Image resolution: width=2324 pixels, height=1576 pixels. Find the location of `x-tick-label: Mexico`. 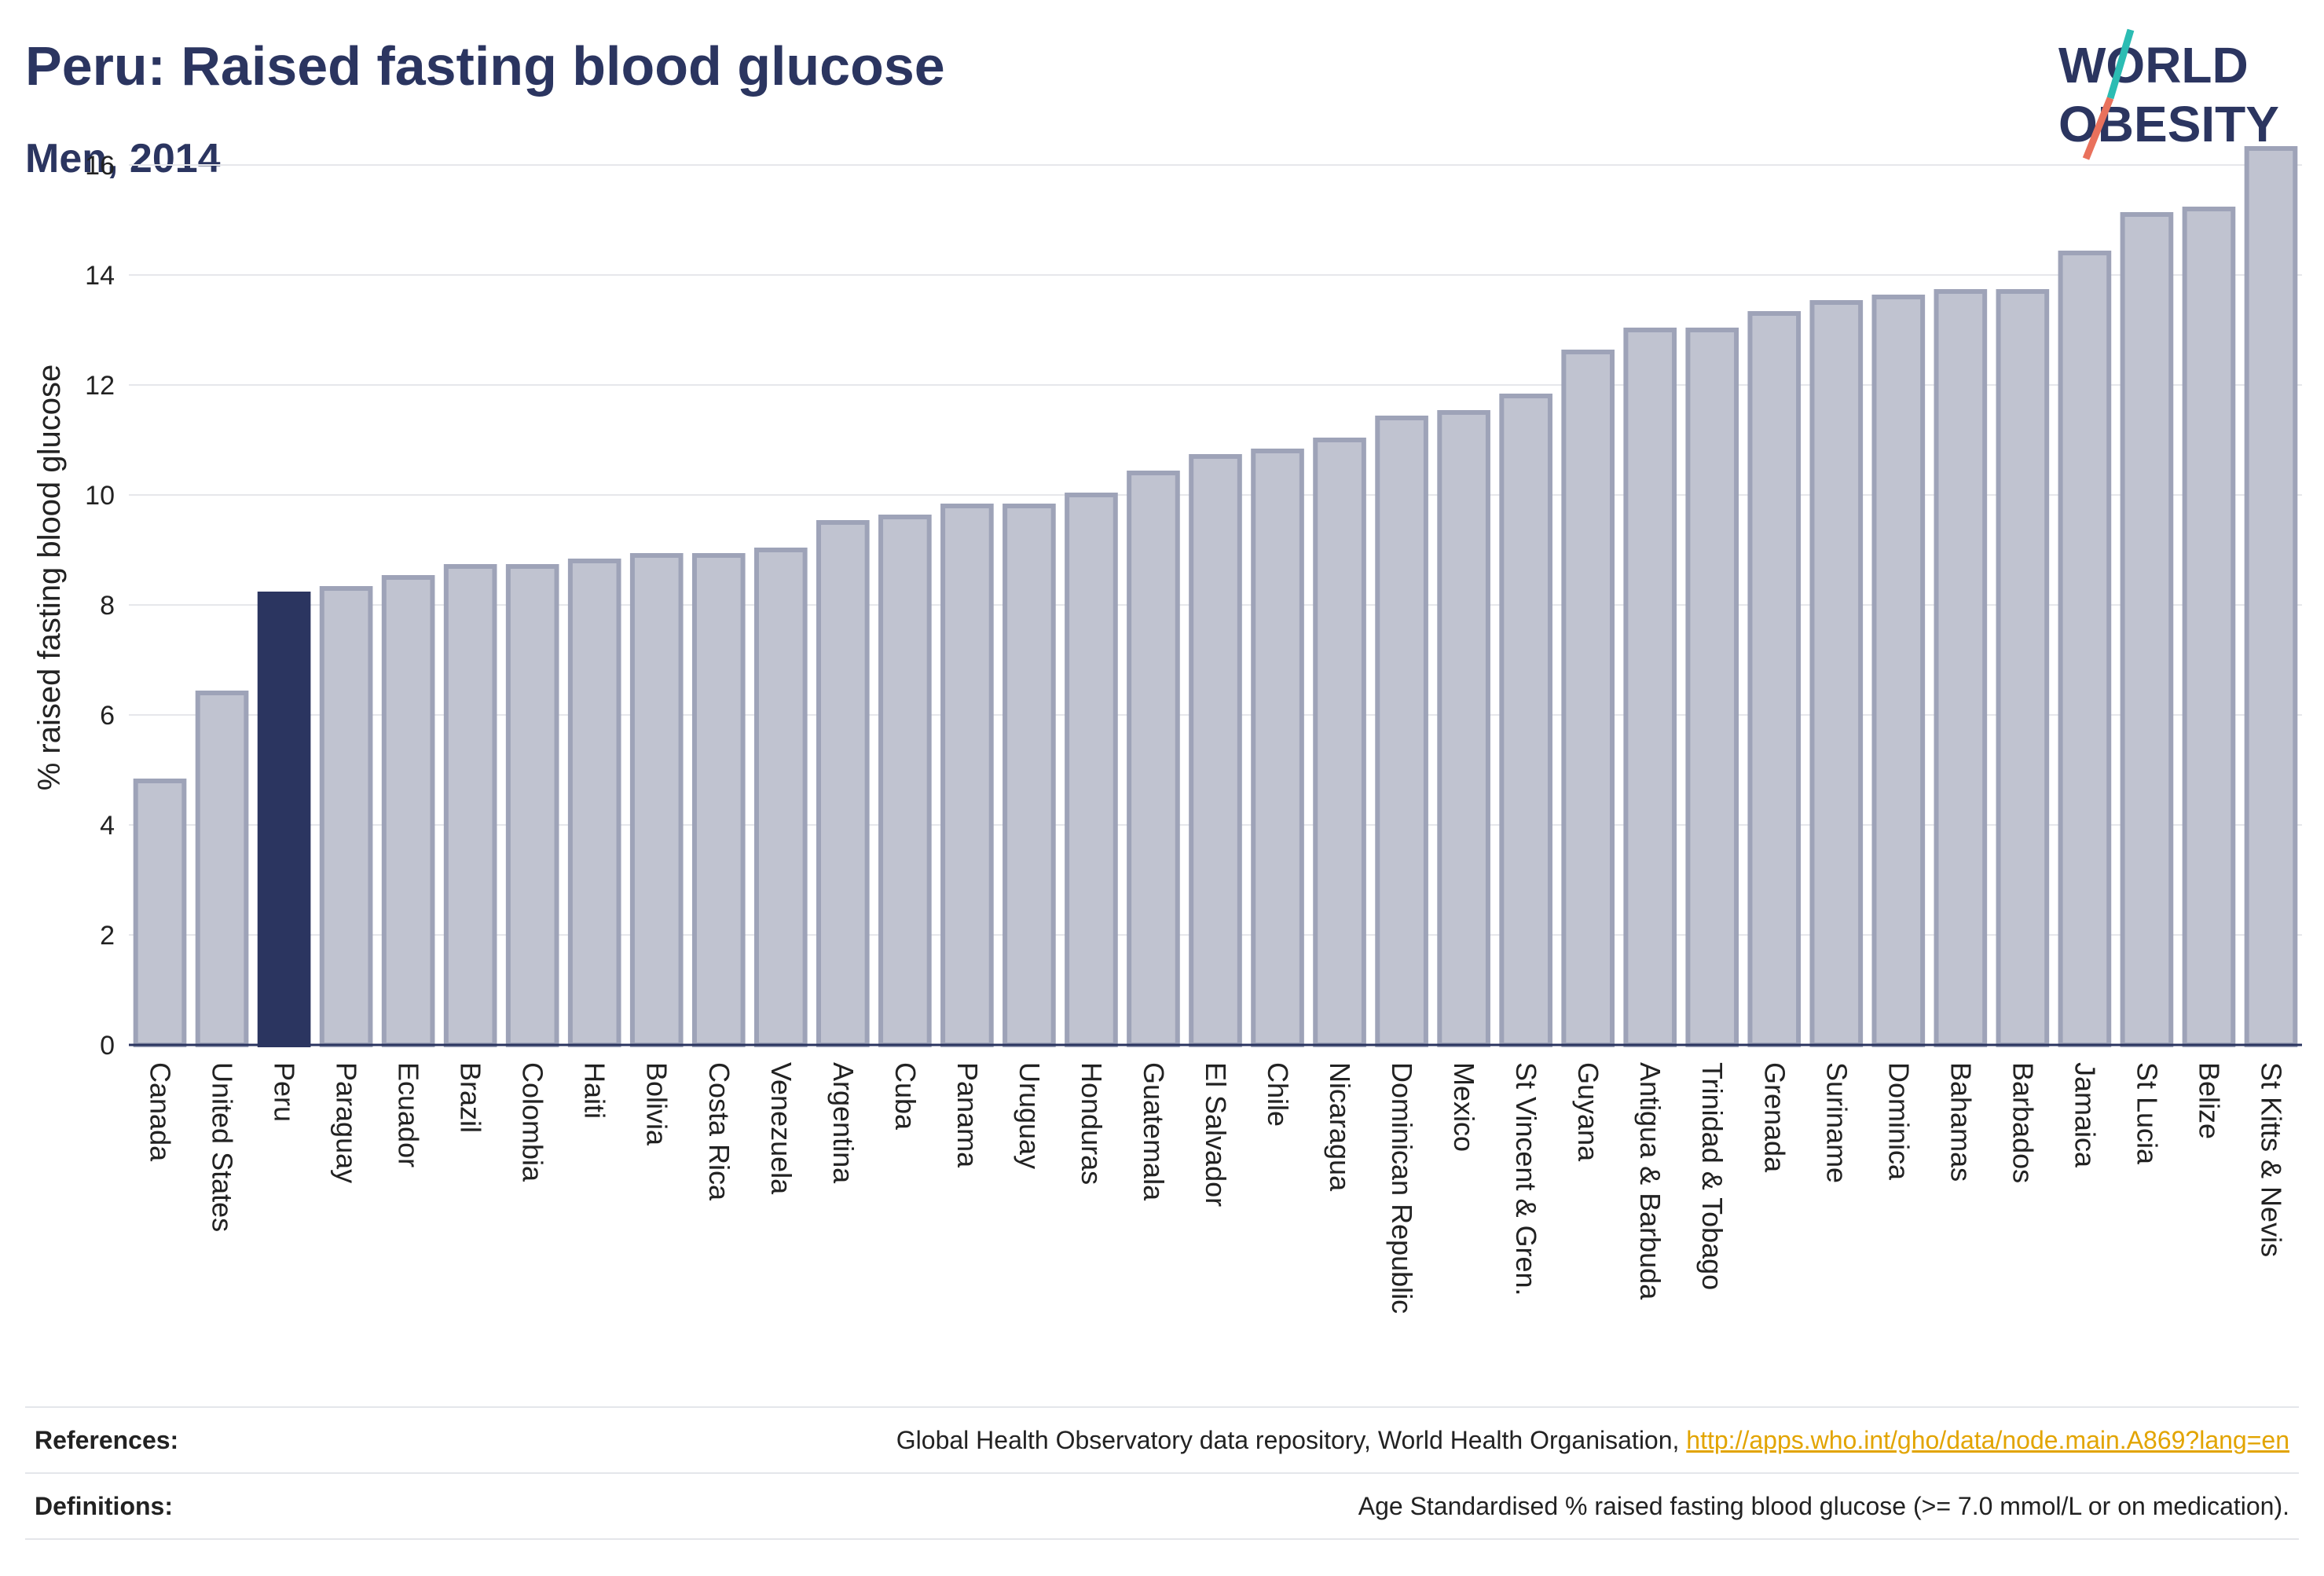

x-tick-label: Mexico is located at coordinates (1464, 1107).